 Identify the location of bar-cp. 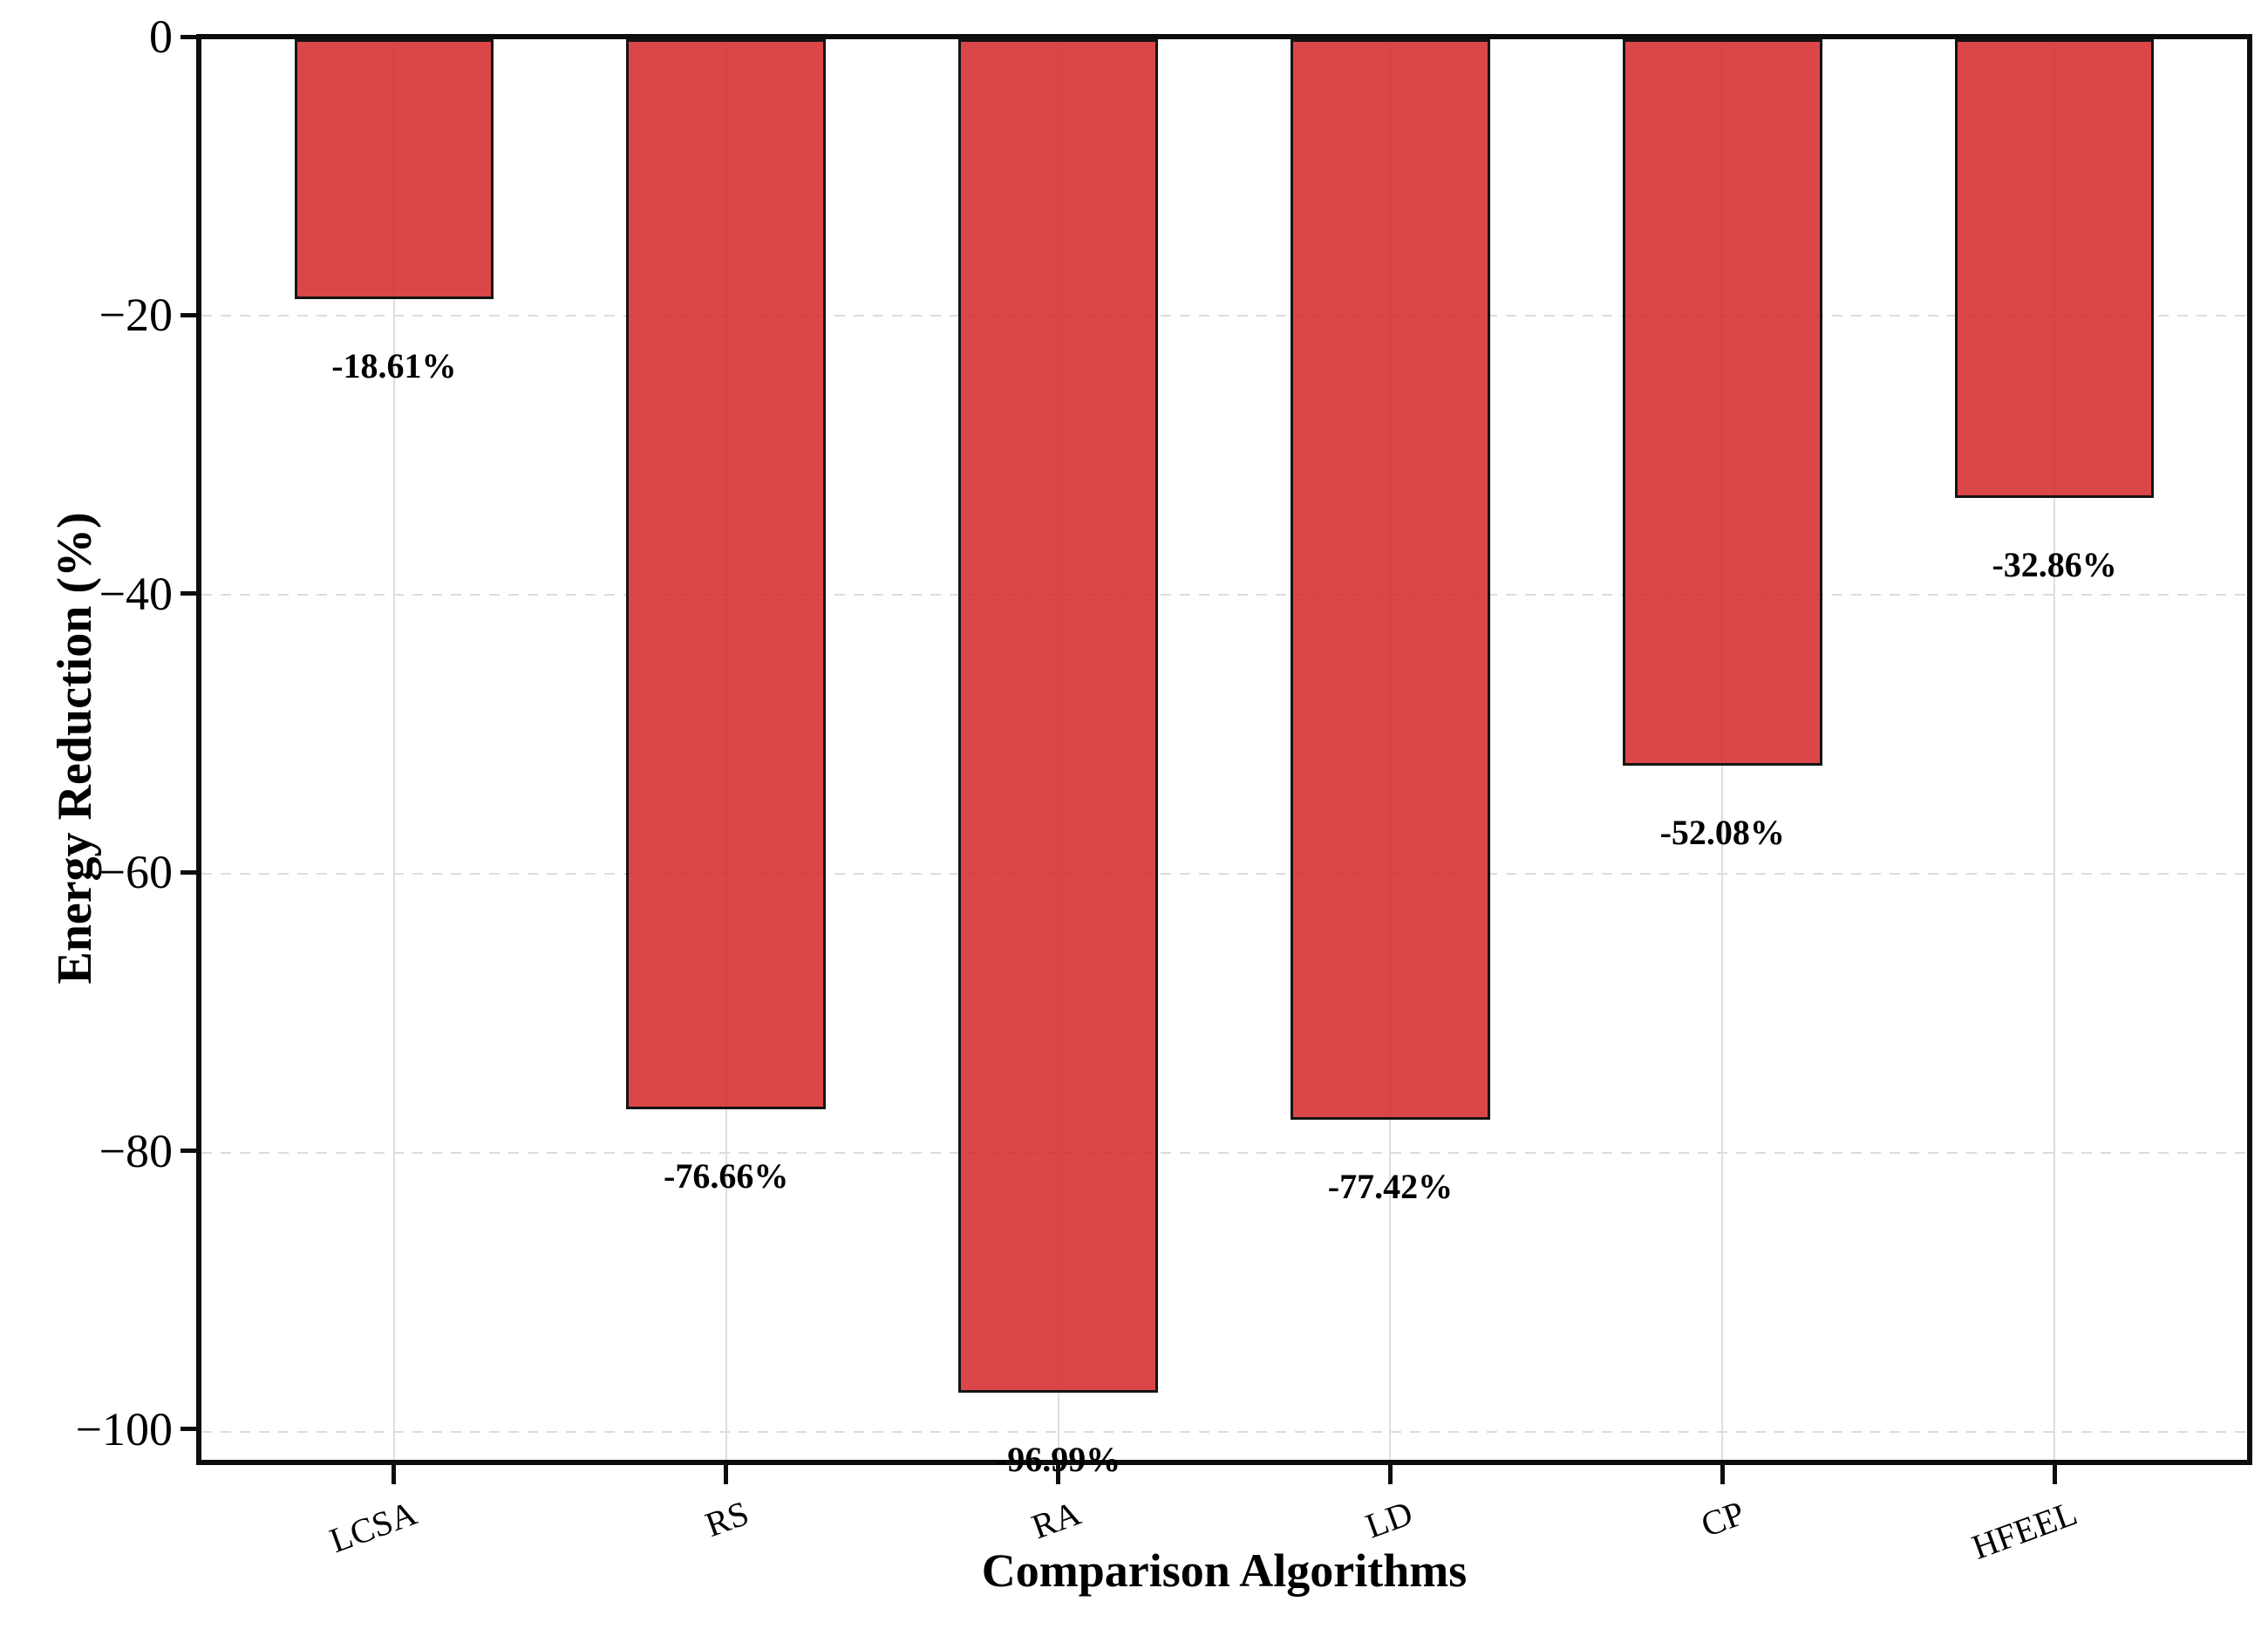
(1722, 403).